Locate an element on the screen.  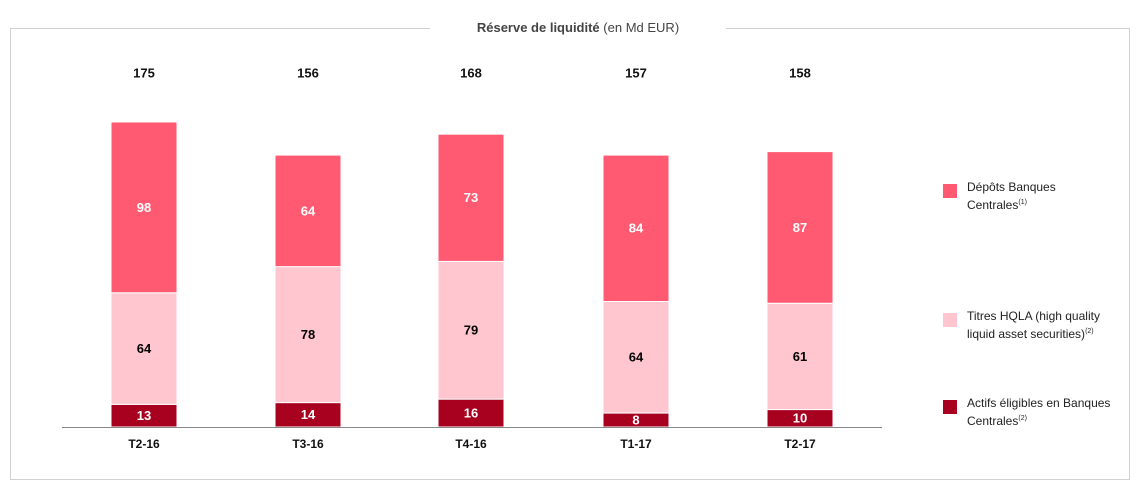
legend-item: Actifs éligibles en Banques Centrales(2) is located at coordinates (1030, 412).